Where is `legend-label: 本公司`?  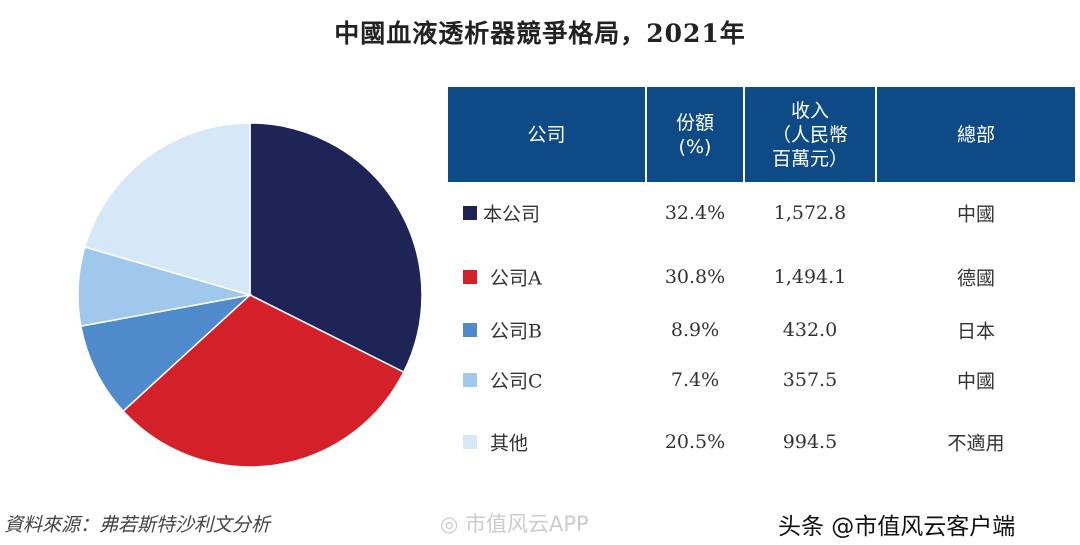 legend-label: 本公司 is located at coordinates (512, 214).